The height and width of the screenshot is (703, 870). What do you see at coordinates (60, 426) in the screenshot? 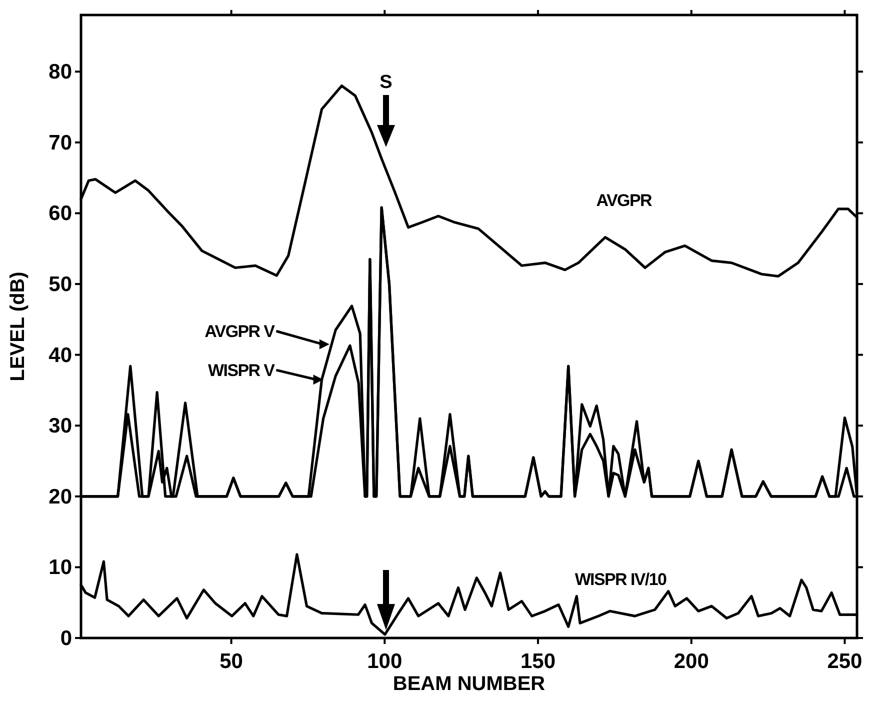
I see `y-tick-label: 30` at bounding box center [60, 426].